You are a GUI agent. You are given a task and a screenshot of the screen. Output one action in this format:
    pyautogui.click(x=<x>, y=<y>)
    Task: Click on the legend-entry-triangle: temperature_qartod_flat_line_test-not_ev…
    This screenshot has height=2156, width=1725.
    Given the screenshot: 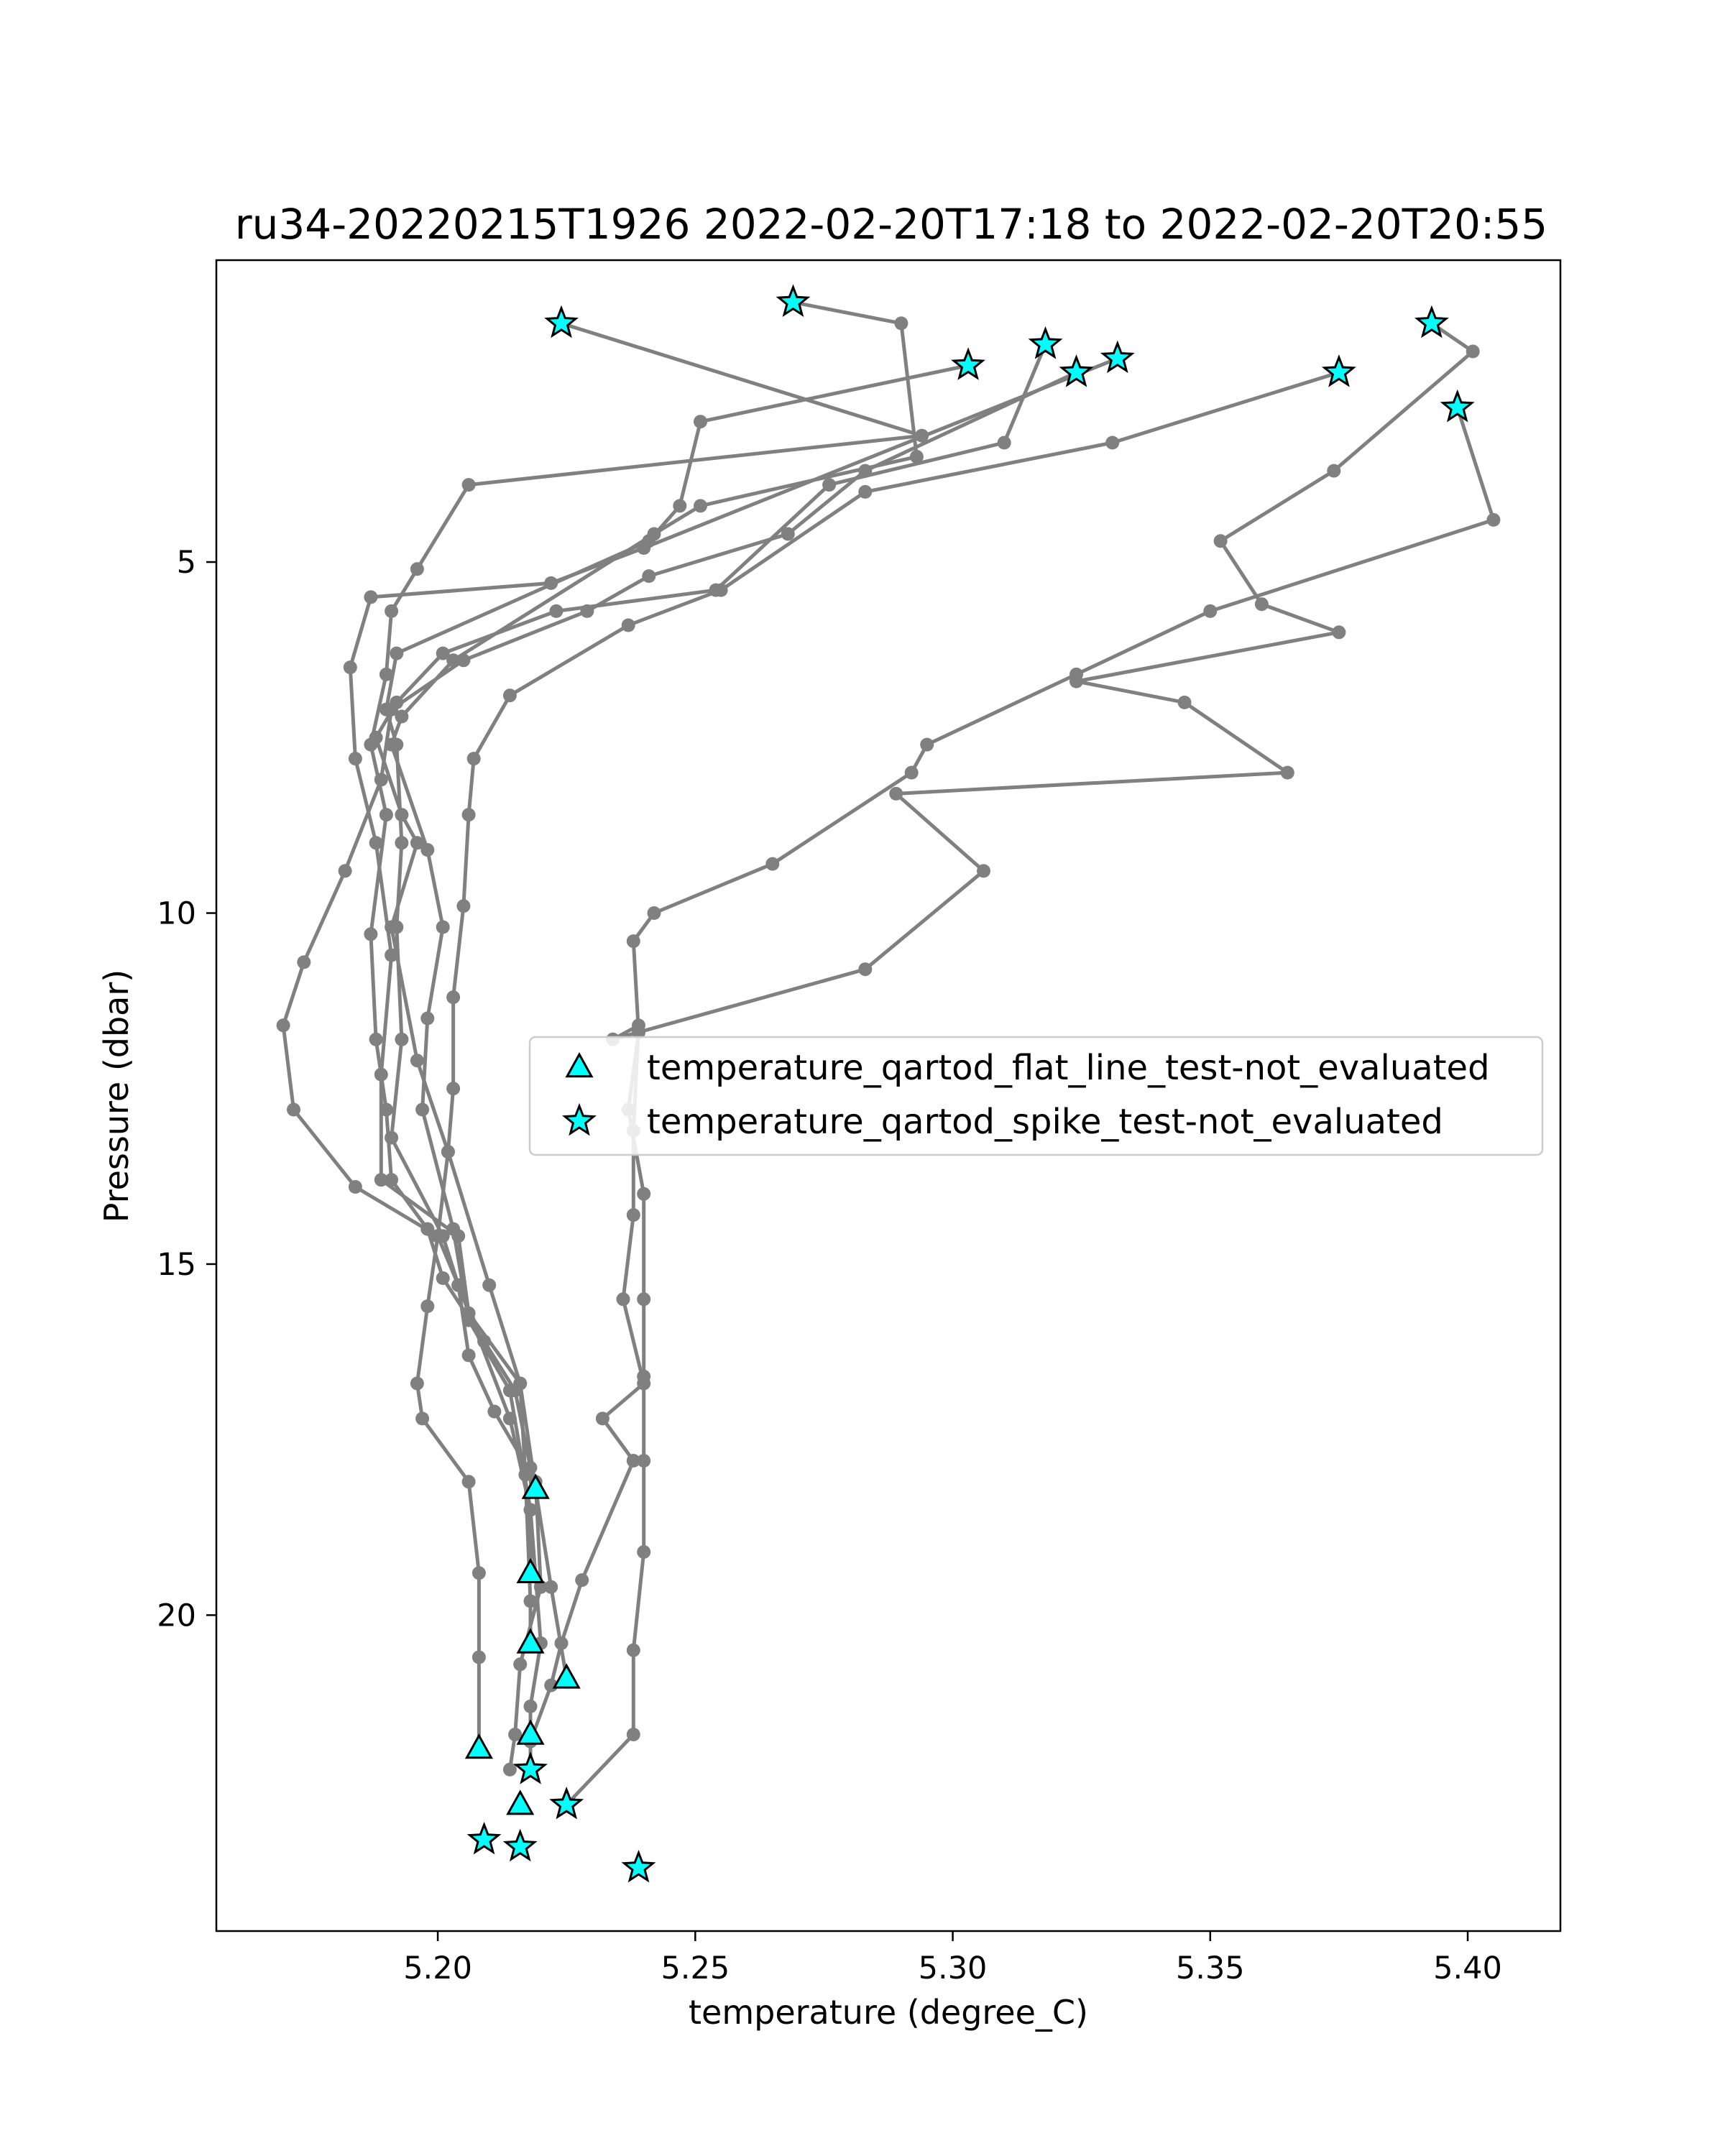 What is the action you would take?
    pyautogui.click(x=1027, y=1068)
    